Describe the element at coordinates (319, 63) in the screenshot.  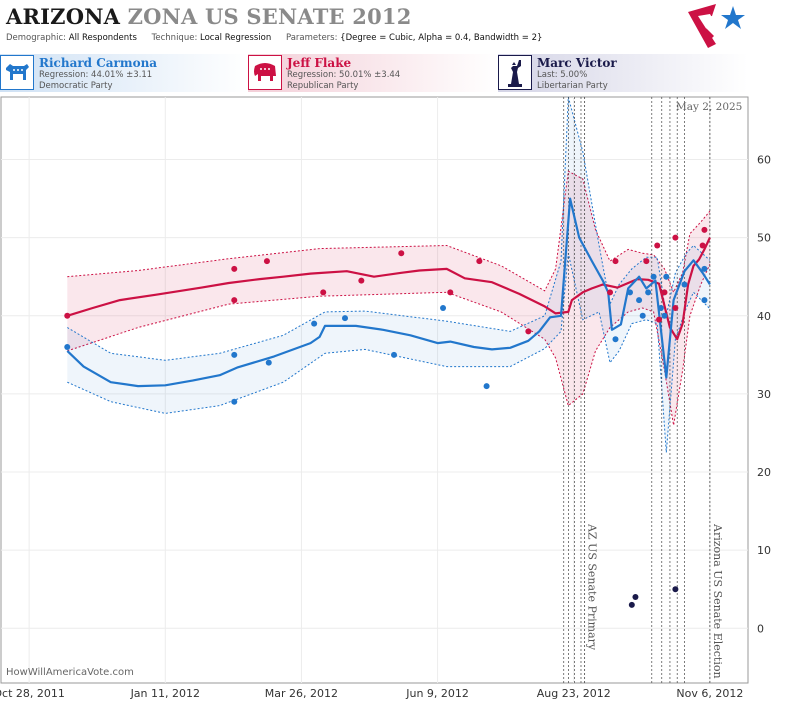
I see `candidate-name: Jeff Flake` at that location.